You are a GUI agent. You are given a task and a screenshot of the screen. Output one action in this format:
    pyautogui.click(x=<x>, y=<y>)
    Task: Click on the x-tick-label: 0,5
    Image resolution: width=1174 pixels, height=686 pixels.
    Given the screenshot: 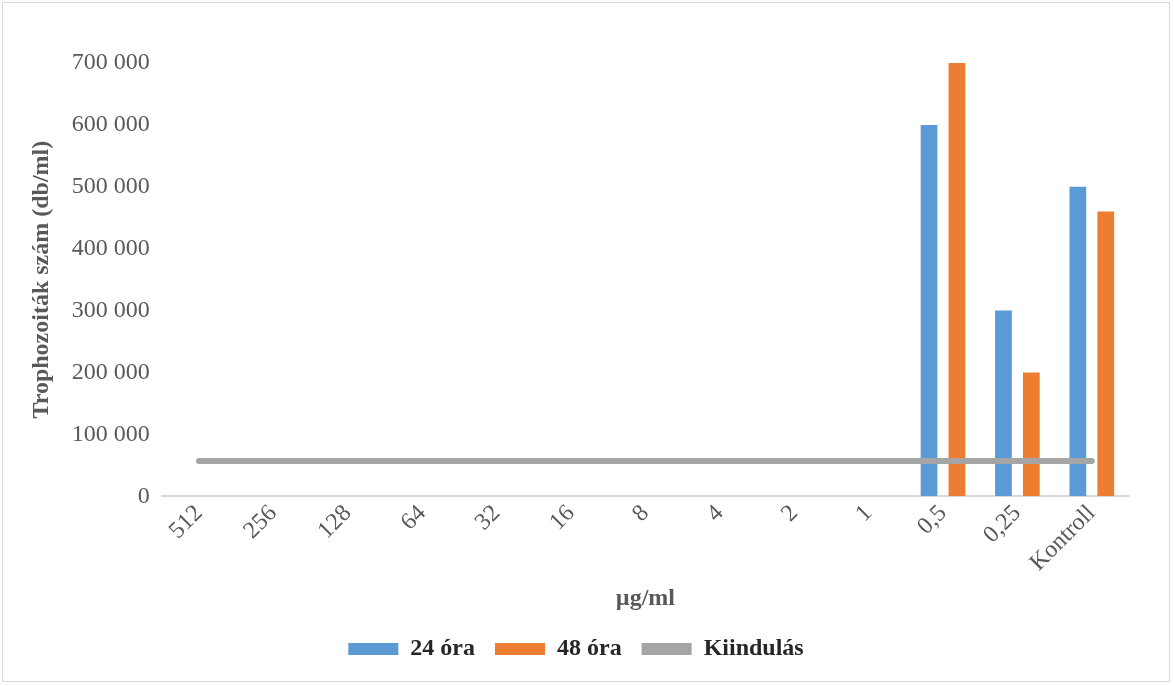 What is the action you would take?
    pyautogui.click(x=931, y=519)
    